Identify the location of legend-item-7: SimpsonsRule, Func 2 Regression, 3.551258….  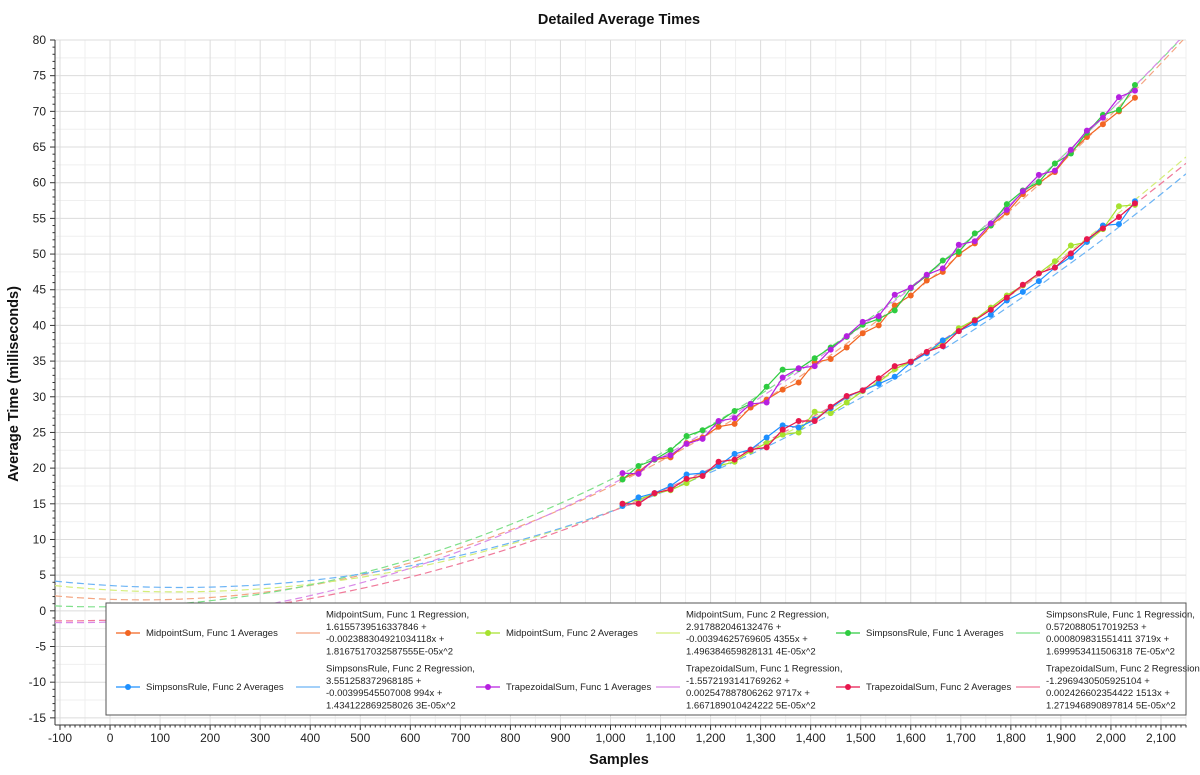
(385, 687).